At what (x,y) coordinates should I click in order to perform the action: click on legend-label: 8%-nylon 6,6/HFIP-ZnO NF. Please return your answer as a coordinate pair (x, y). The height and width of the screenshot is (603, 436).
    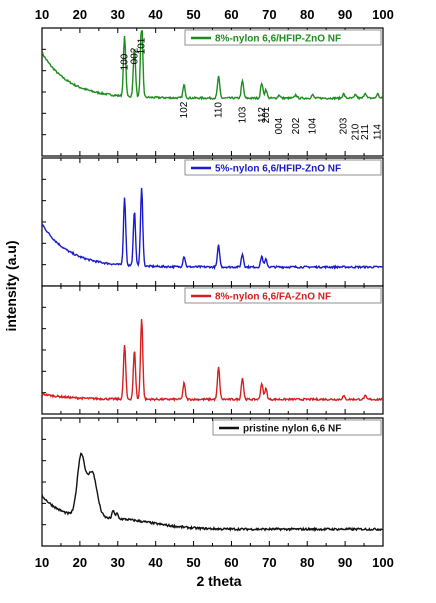
    Looking at the image, I should click on (278, 39).